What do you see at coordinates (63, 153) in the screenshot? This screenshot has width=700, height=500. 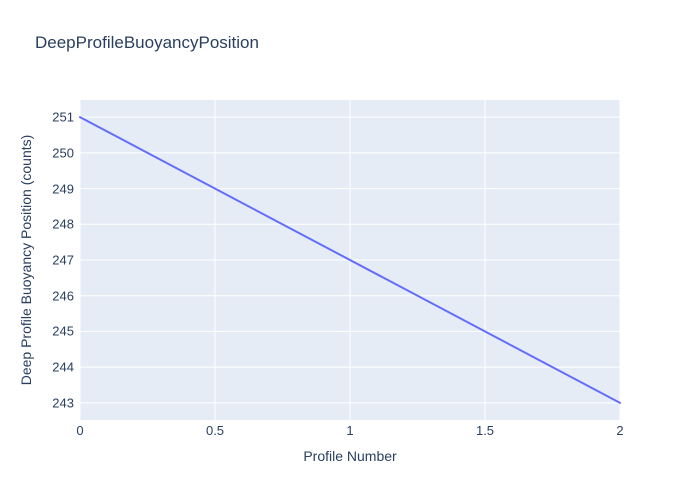 I see `y-tick-label: 250` at bounding box center [63, 153].